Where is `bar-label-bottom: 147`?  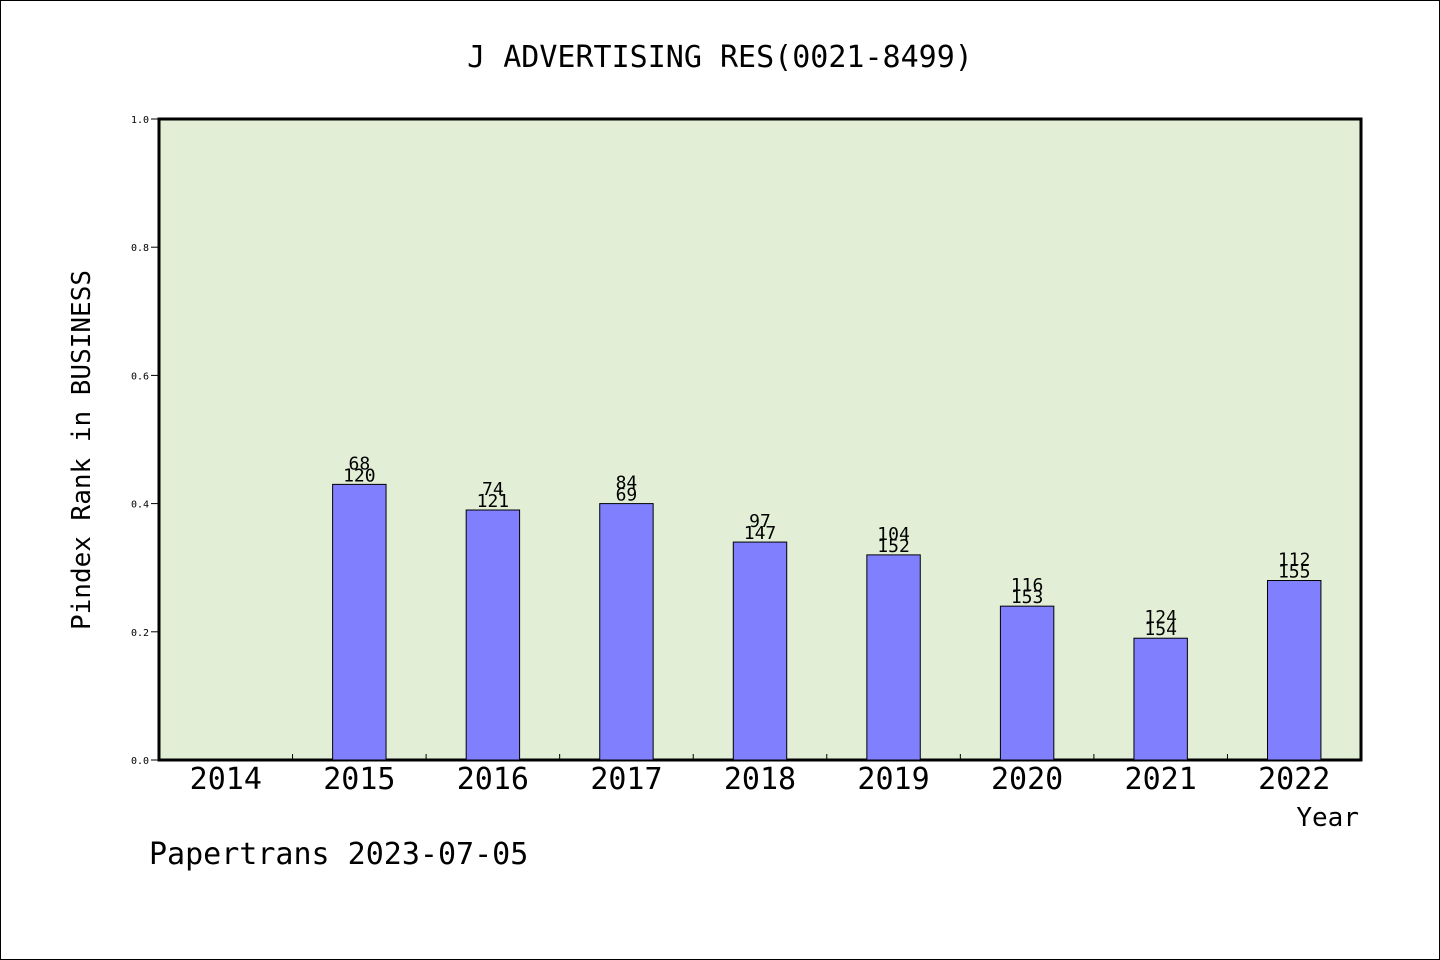 bar-label-bottom: 147 is located at coordinates (760, 533).